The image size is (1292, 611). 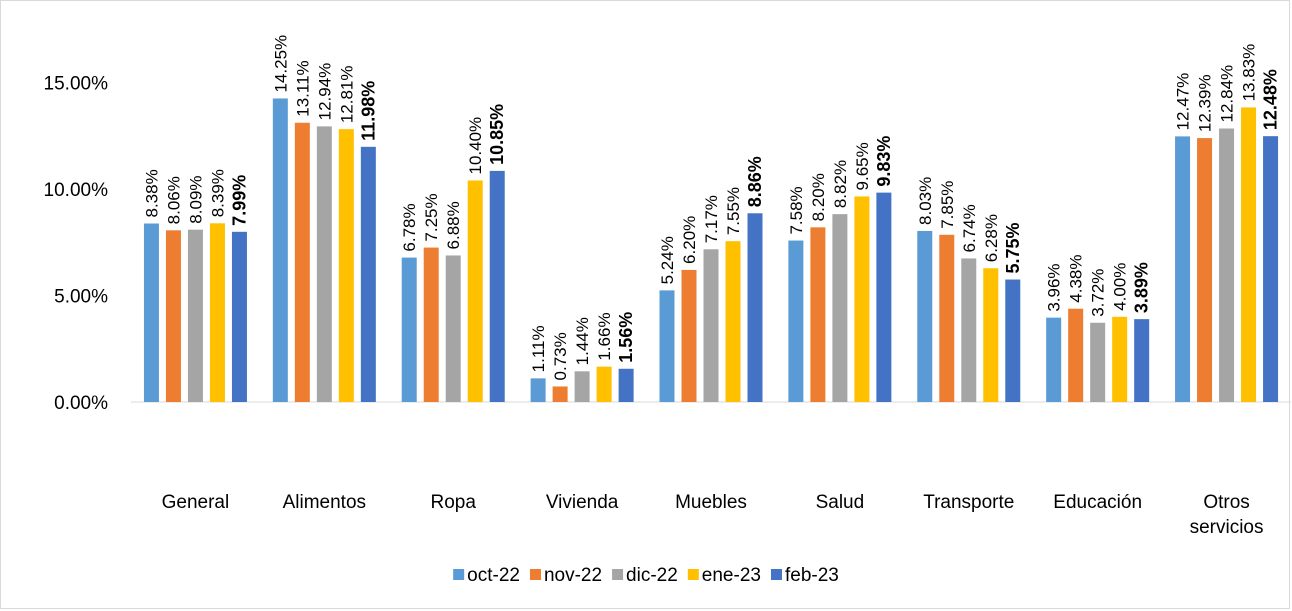 I want to click on category-label: Transporte, so click(x=968, y=502).